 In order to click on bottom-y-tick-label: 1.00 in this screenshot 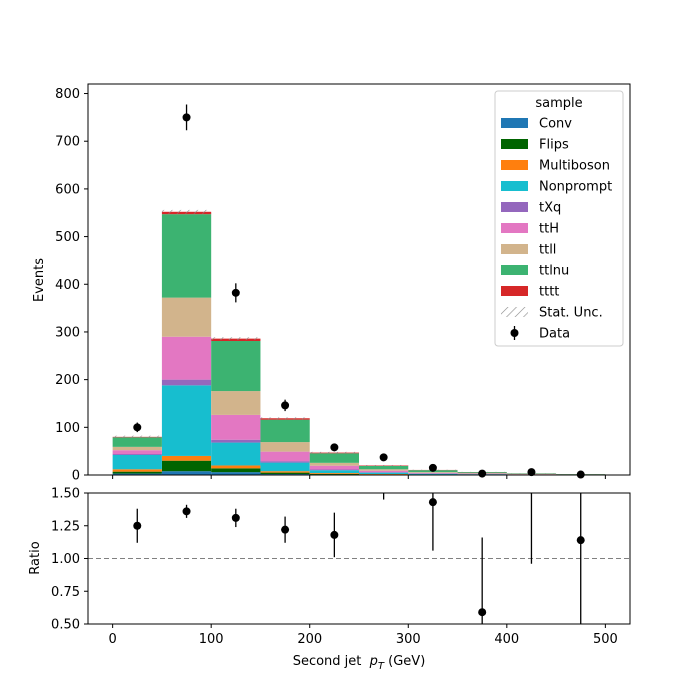, I will do `click(65, 559)`.